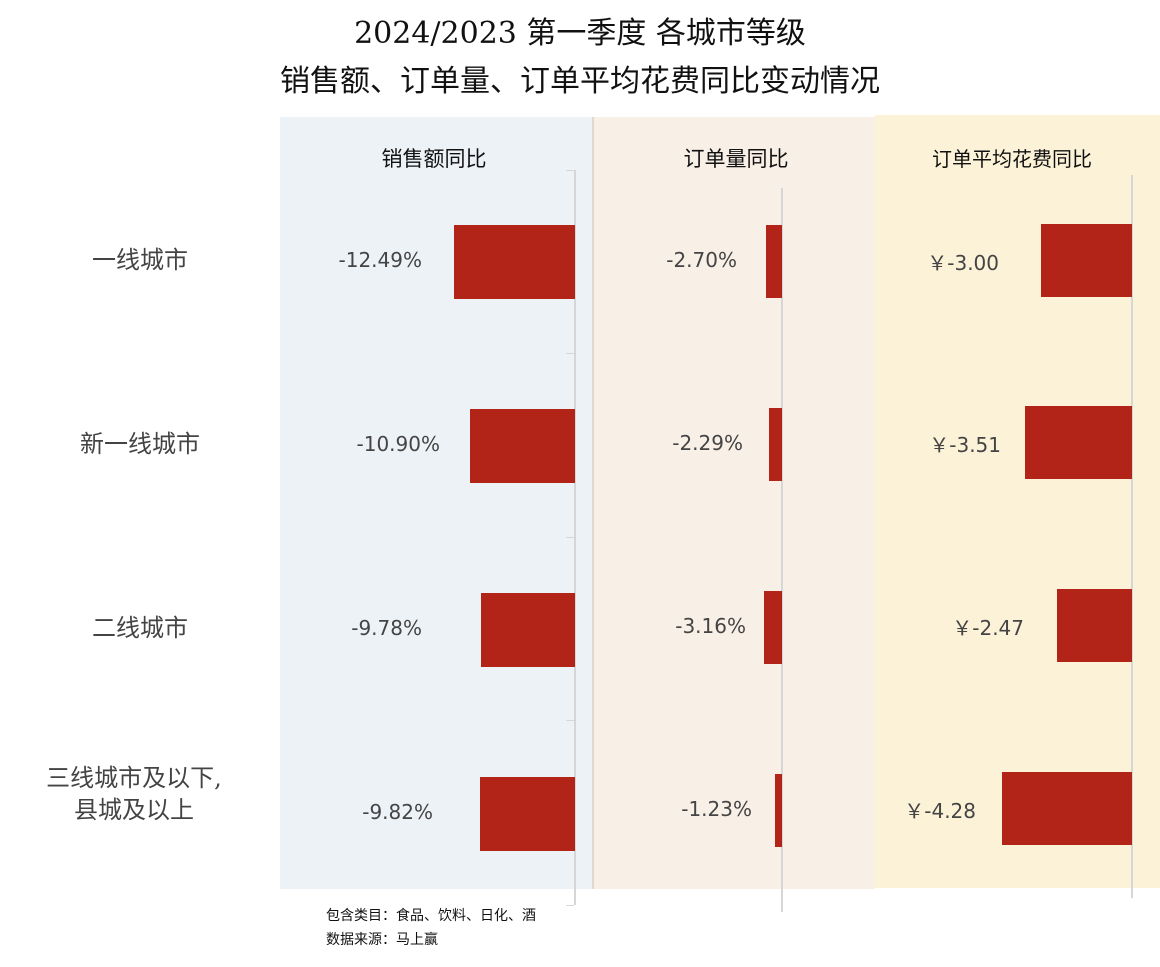 The width and height of the screenshot is (1160, 967). I want to click on note-categories: 包含类目：食品、饮料、日化、酒, so click(431, 916).